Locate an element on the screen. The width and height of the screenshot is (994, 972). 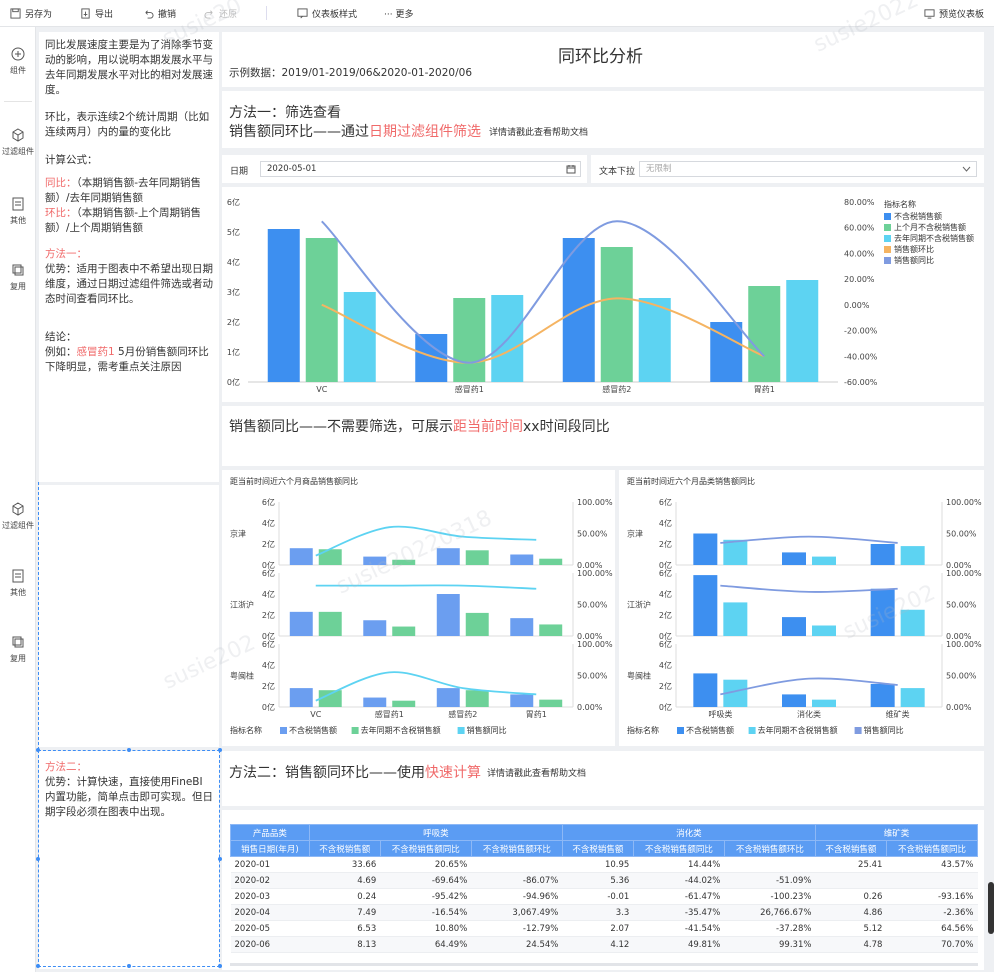
sidebar-item-label: 复用 is located at coordinates (18, 658).